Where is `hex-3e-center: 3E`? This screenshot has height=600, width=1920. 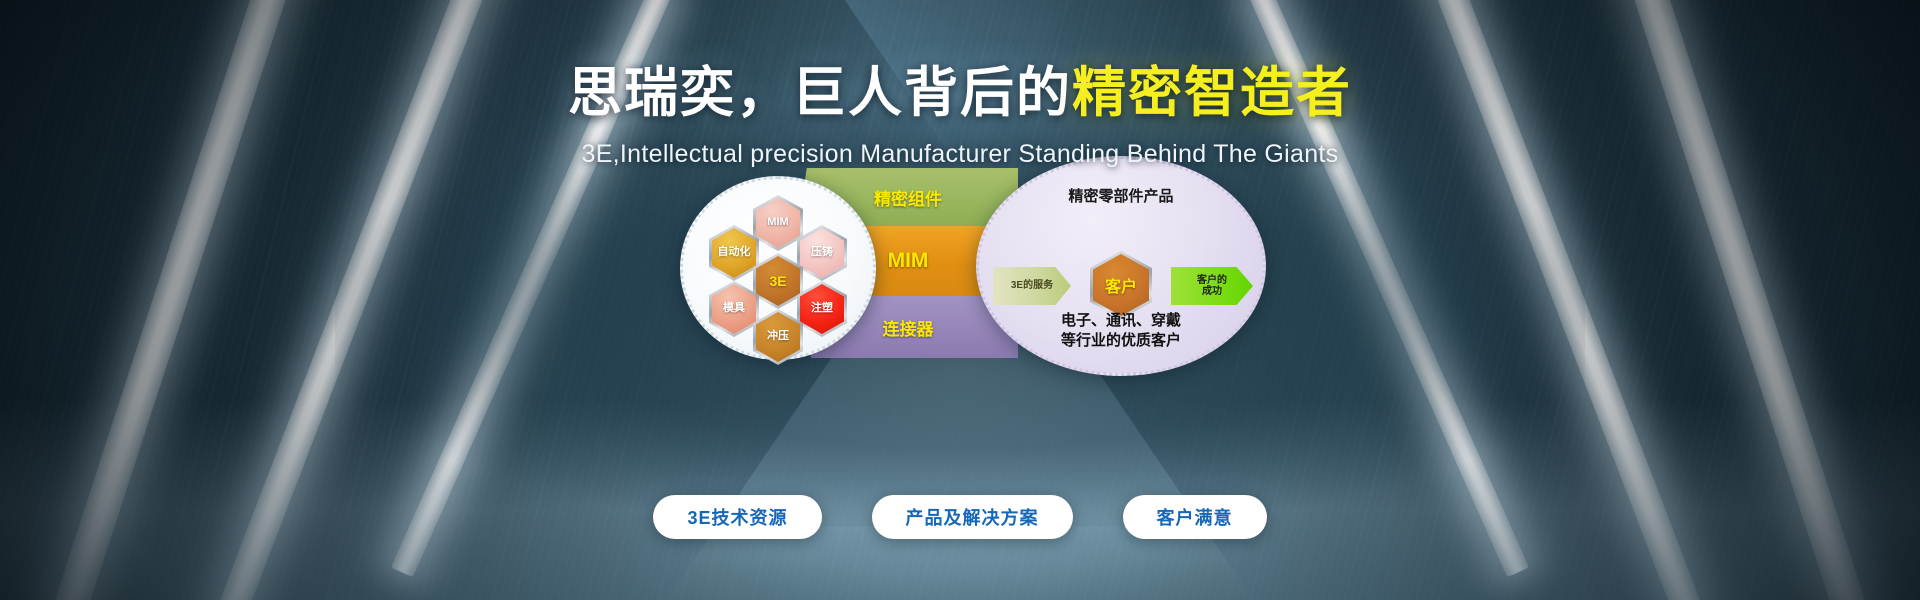
hex-3e-center: 3E is located at coordinates (778, 281).